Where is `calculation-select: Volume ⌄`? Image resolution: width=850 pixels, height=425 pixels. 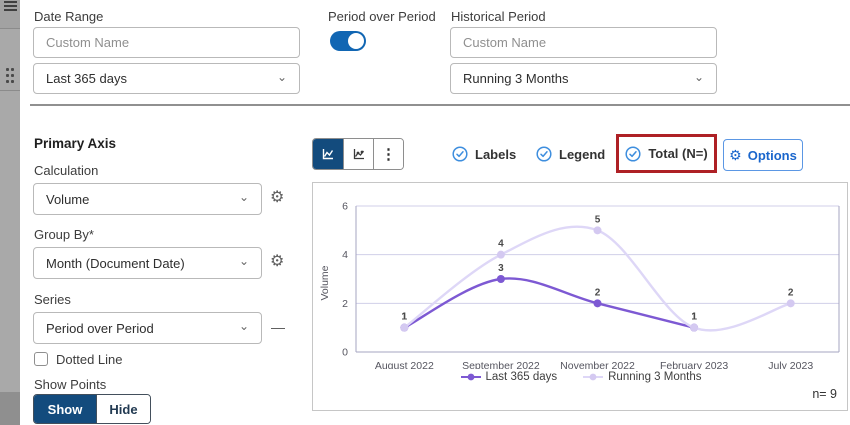
calculation-select: Volume ⌄ is located at coordinates (147, 199).